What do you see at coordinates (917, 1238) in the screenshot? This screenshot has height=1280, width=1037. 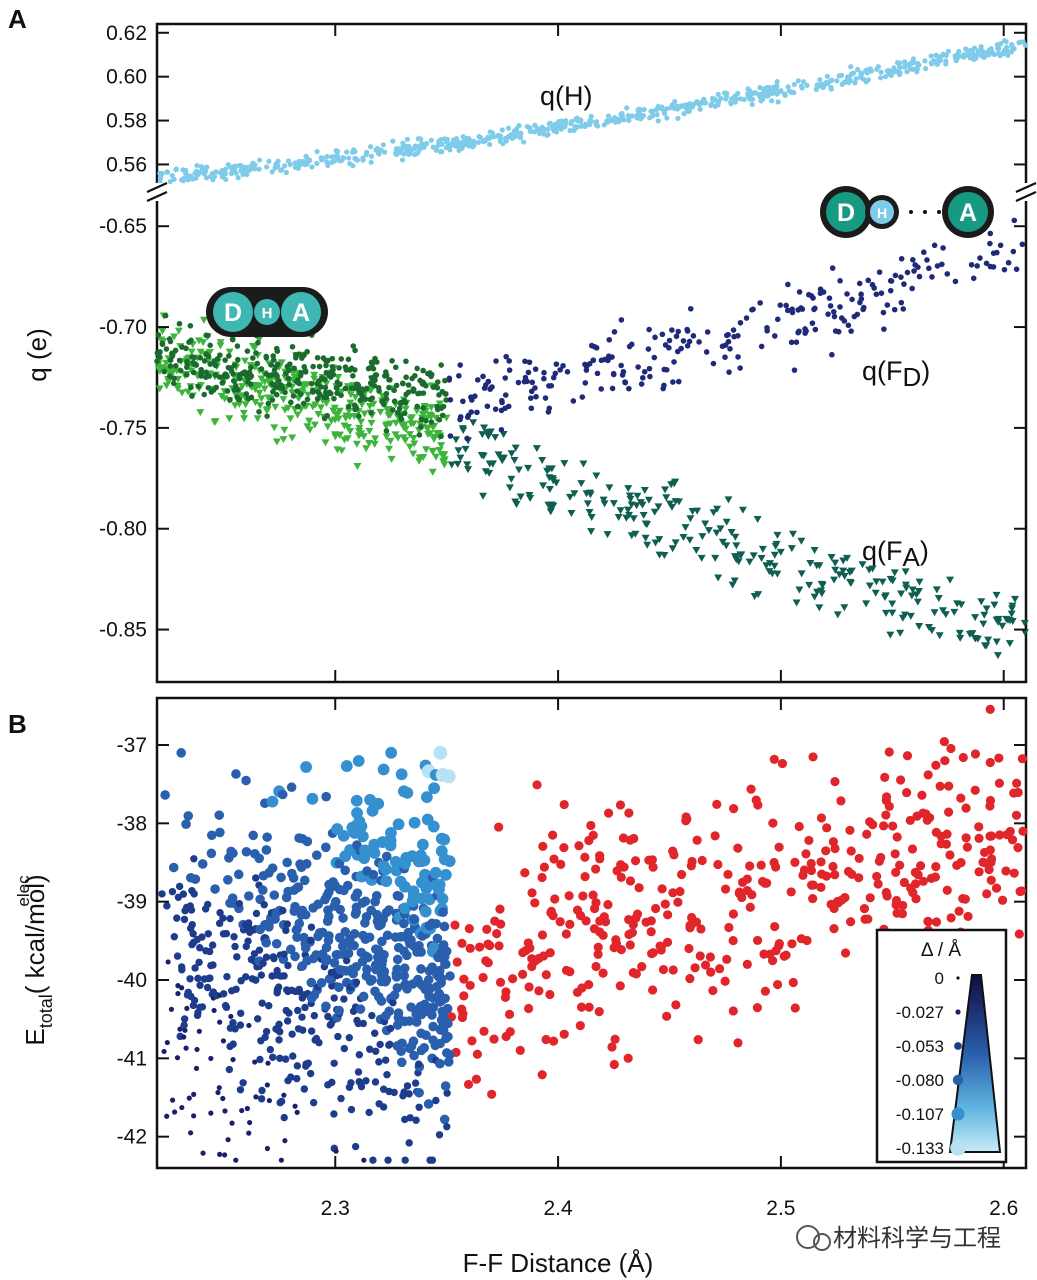 I see `watermark-text: 材料科学与工程` at bounding box center [917, 1238].